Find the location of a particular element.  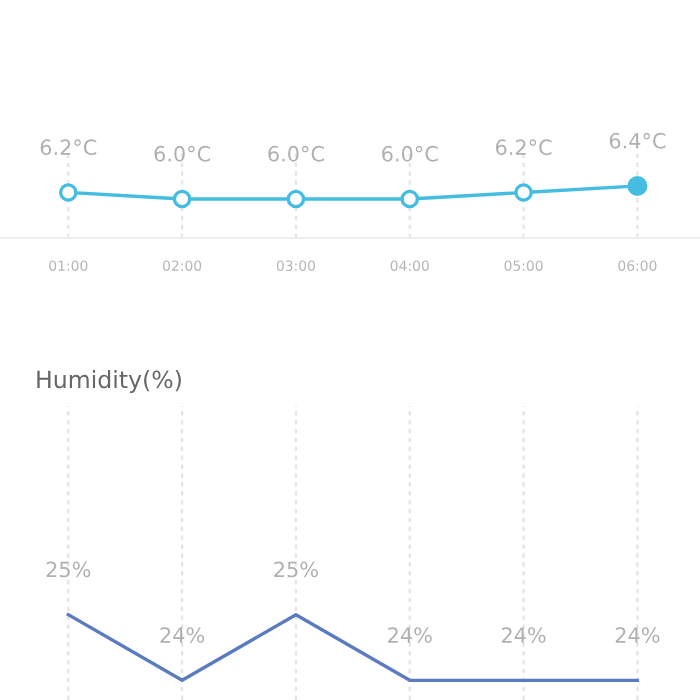

chart-title: Humidity(%) is located at coordinates (109, 381).